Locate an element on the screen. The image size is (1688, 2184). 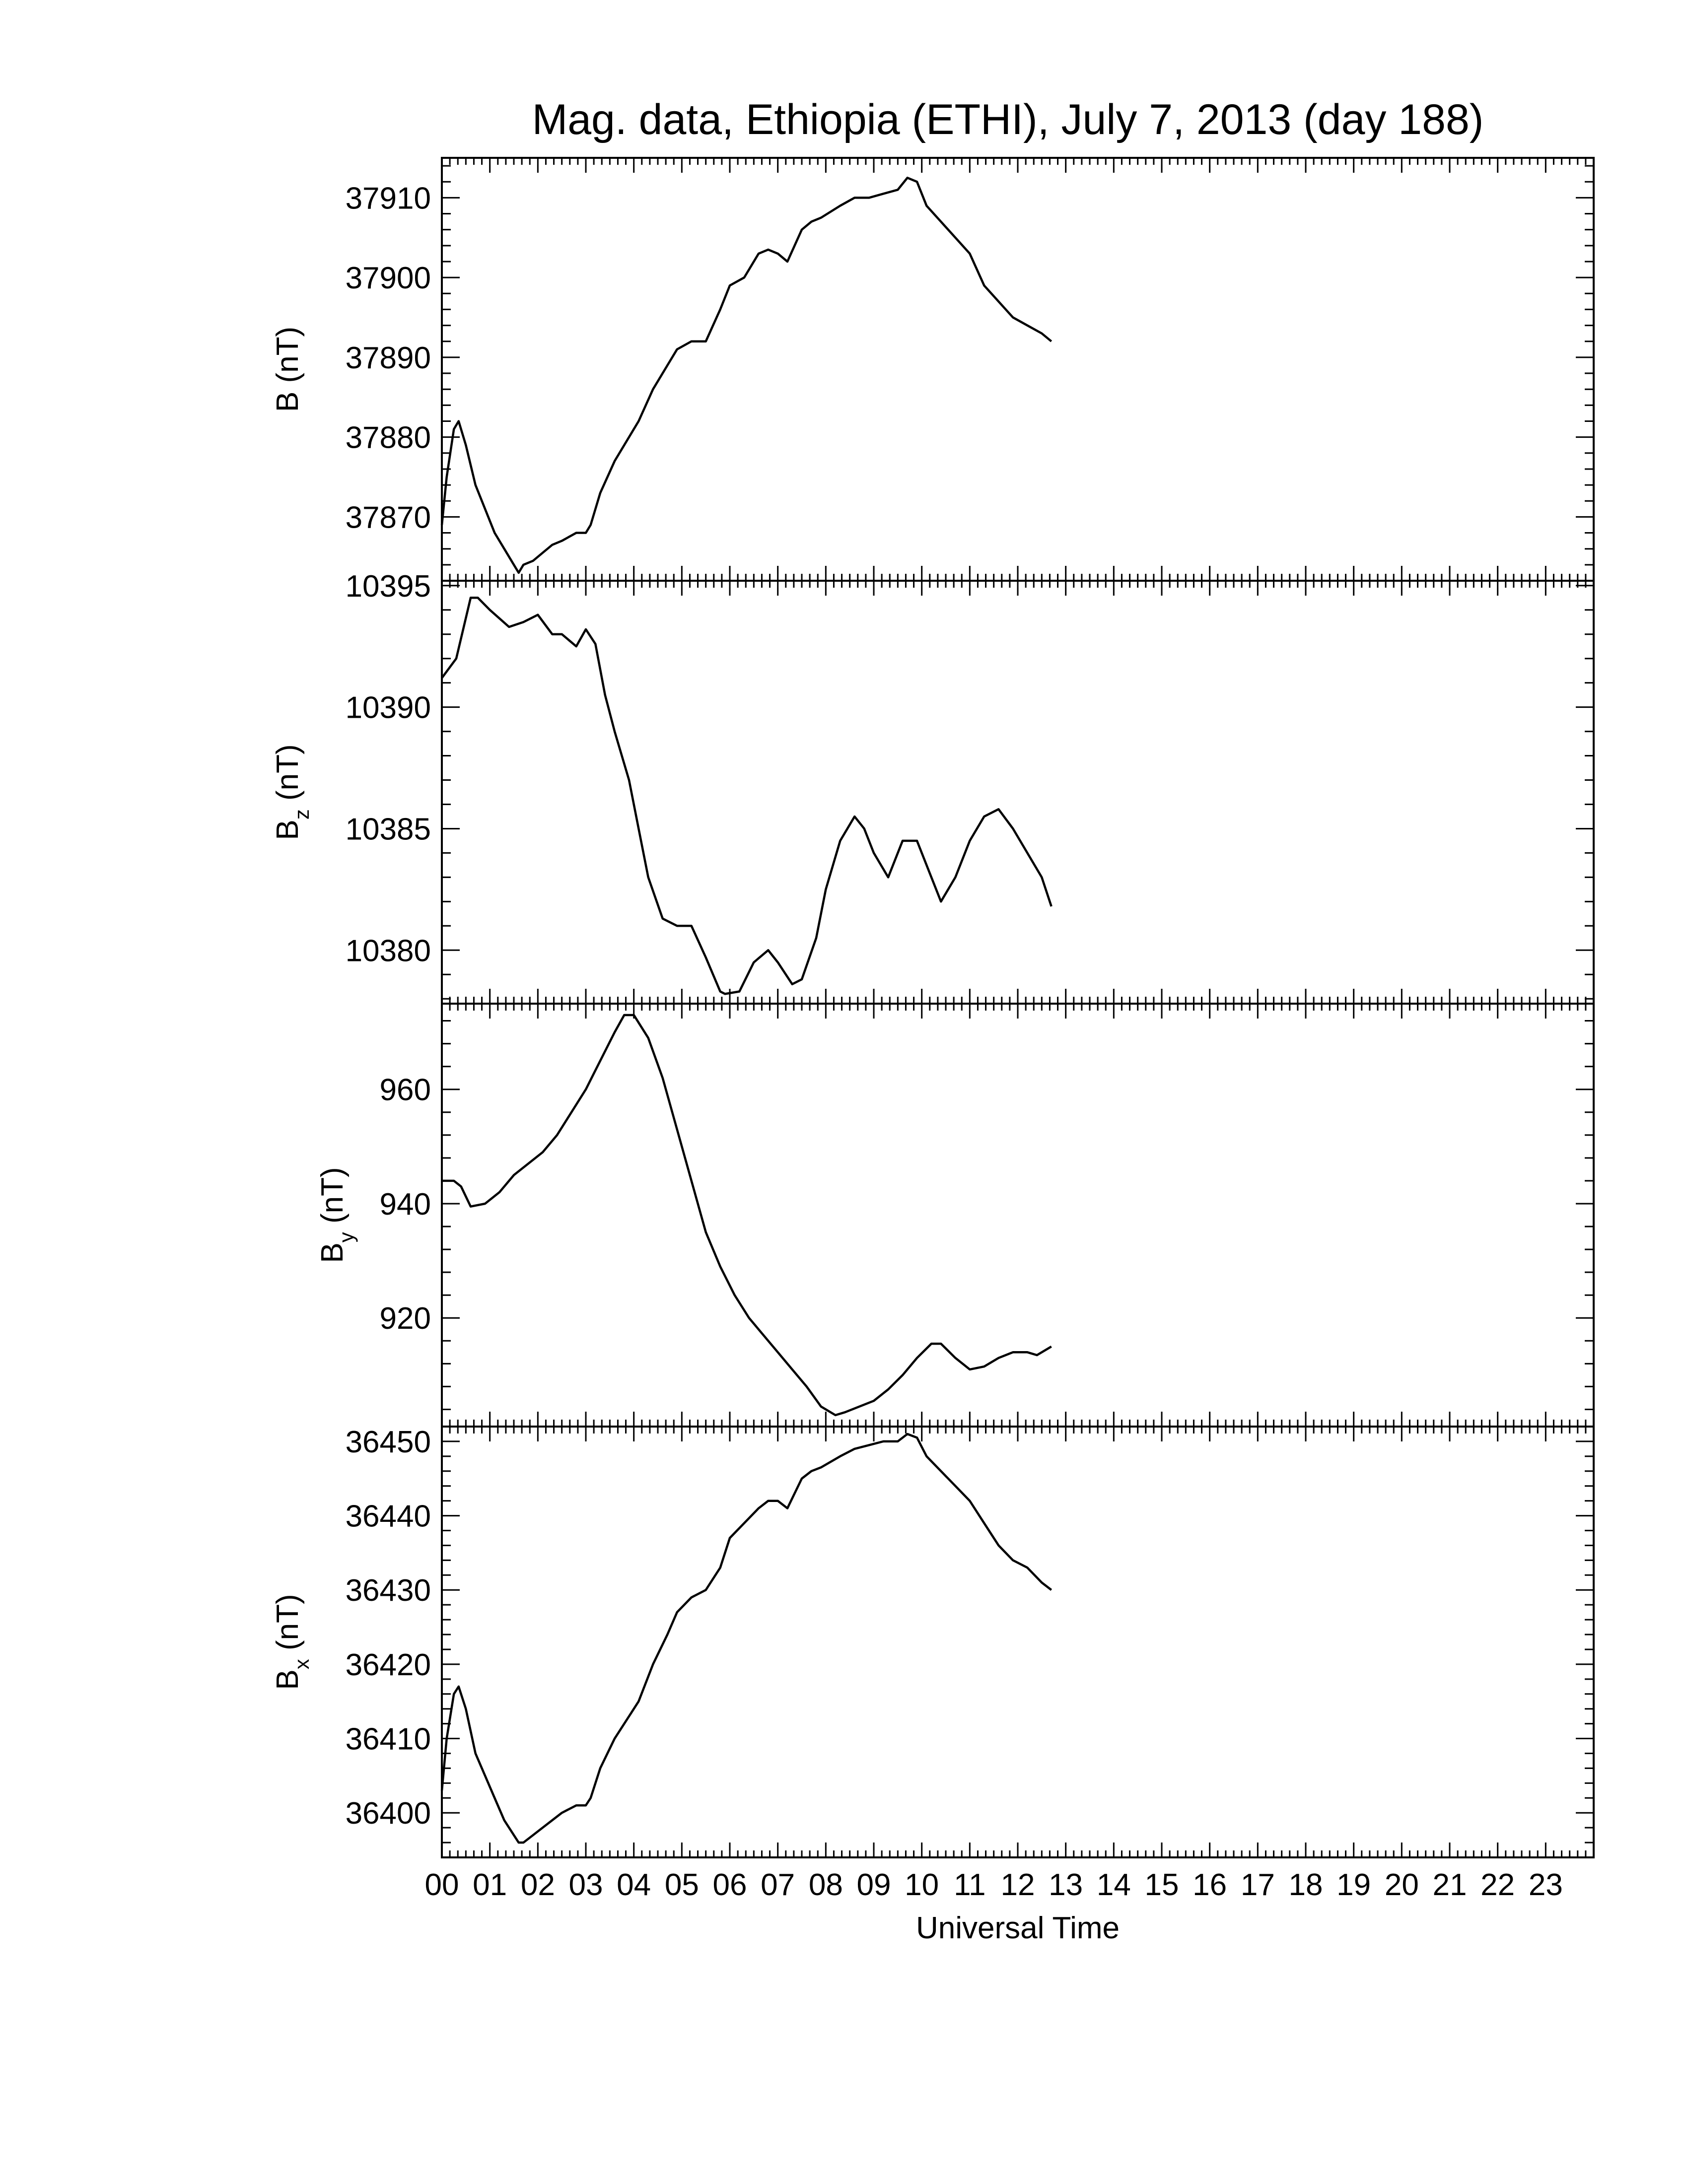
x-tick-label: 23 is located at coordinates (1546, 1885).